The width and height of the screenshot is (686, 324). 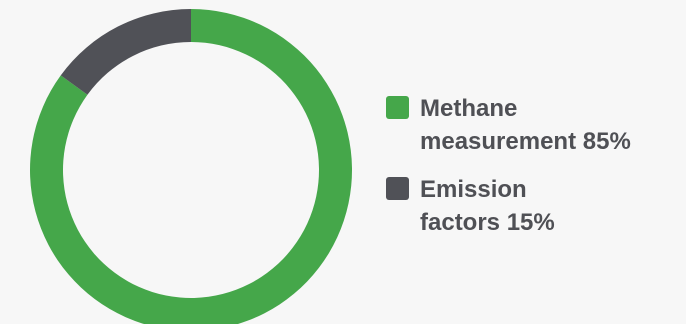 I want to click on legend-label-methane-line1: Methane, so click(x=469, y=108).